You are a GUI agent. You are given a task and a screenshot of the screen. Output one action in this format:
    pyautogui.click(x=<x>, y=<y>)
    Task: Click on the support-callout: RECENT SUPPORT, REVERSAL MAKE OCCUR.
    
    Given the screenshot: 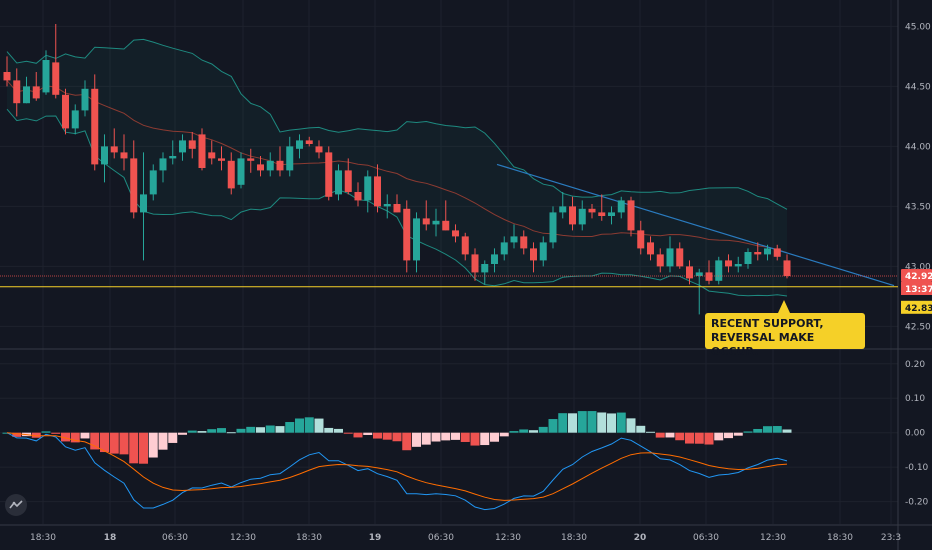 What is the action you would take?
    pyautogui.click(x=785, y=335)
    